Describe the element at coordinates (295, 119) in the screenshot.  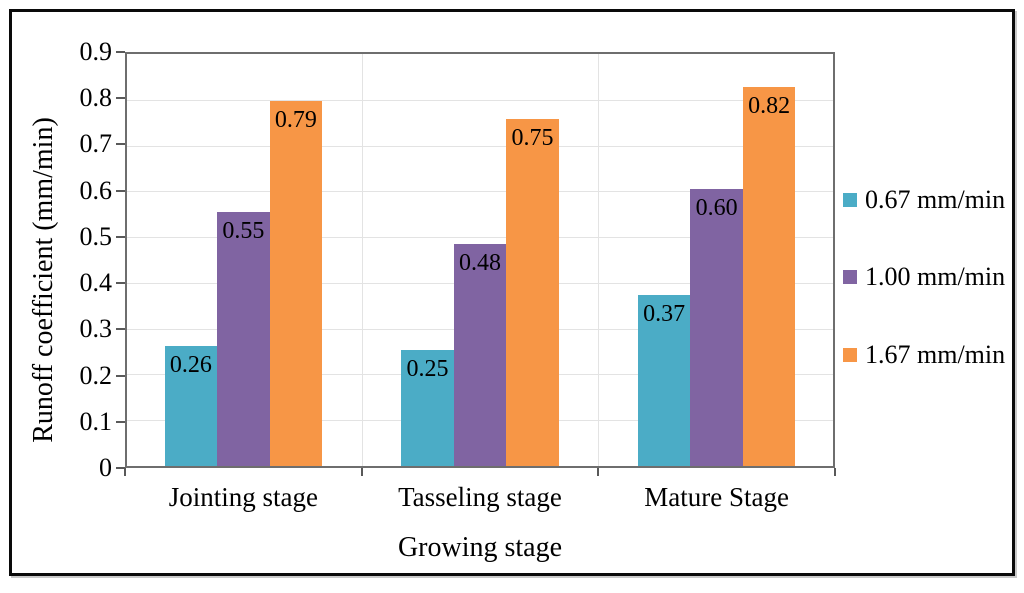
I see `bar-value-label: 0.79` at that location.